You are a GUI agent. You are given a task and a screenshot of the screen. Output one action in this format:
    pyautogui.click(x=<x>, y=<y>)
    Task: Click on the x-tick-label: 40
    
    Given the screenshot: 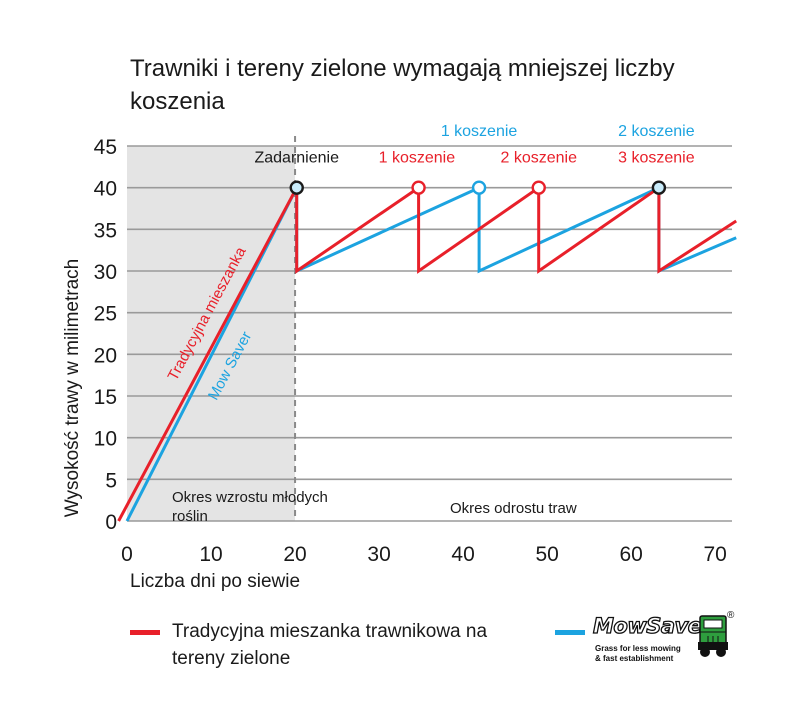 What is the action you would take?
    pyautogui.click(x=462, y=554)
    